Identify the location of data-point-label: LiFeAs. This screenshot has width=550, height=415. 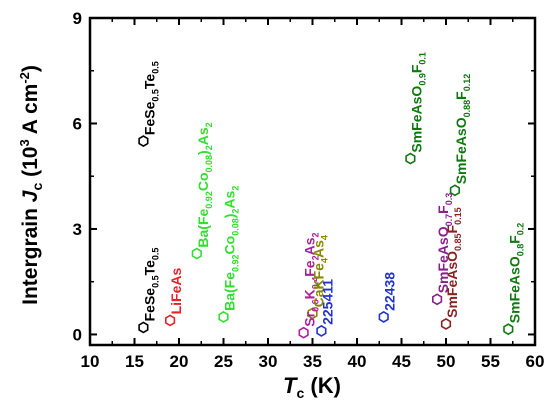
(176, 291).